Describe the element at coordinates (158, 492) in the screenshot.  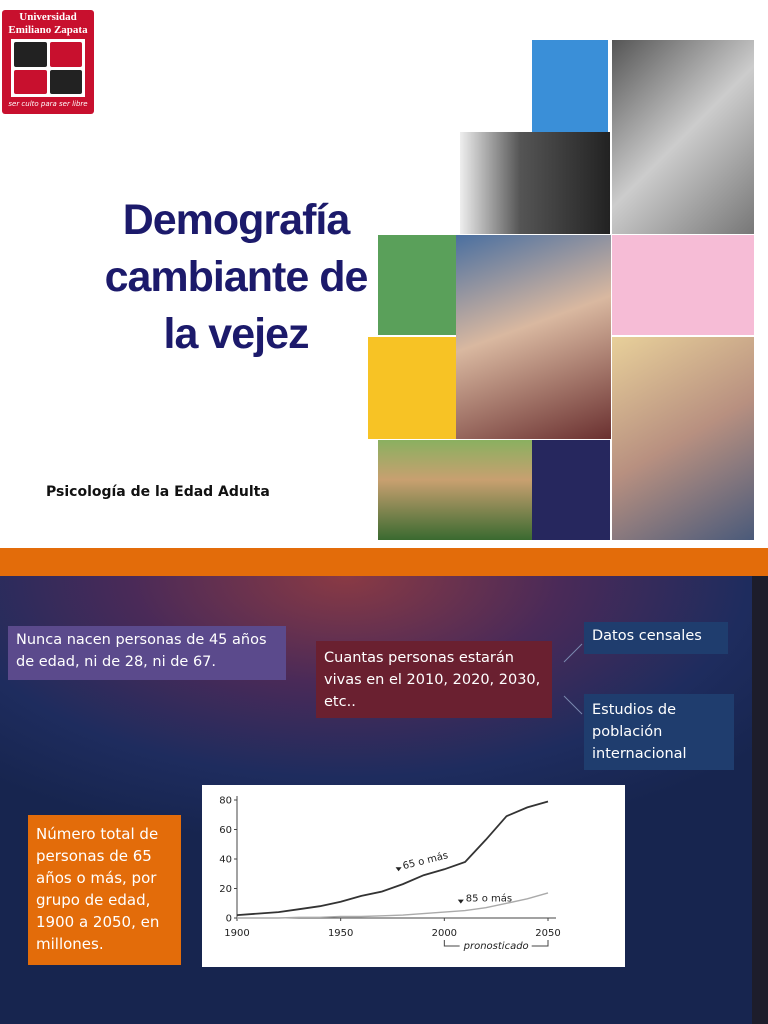
I see `subtitle: Psicología de la Edad Adulta` at that location.